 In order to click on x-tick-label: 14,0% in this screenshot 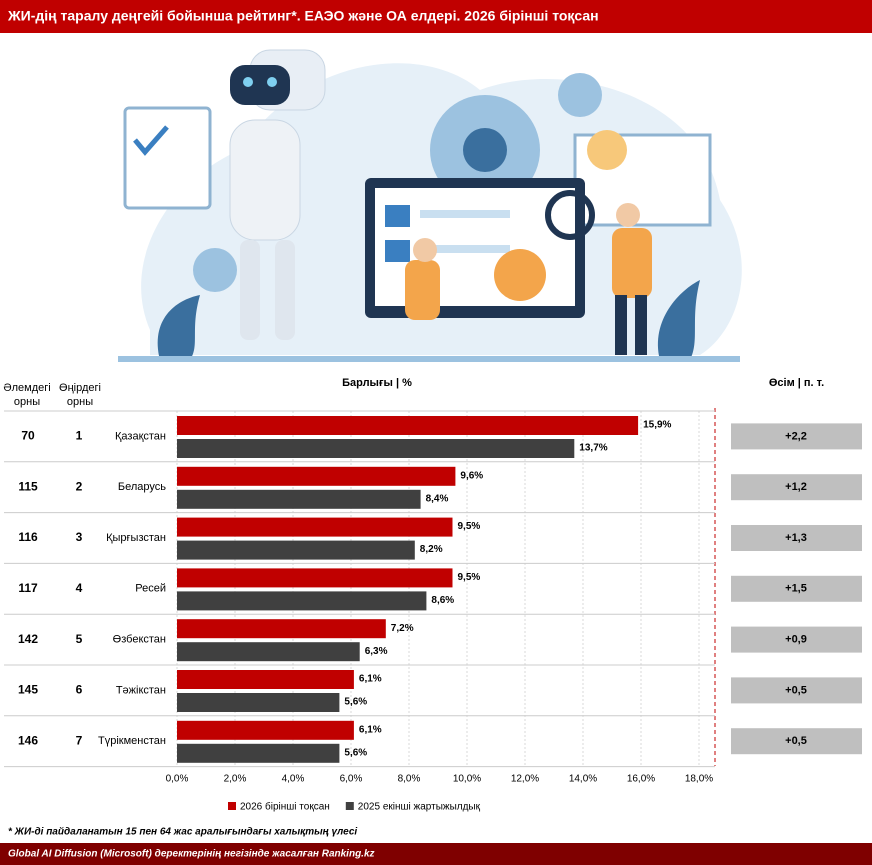, I will do `click(583, 779)`.